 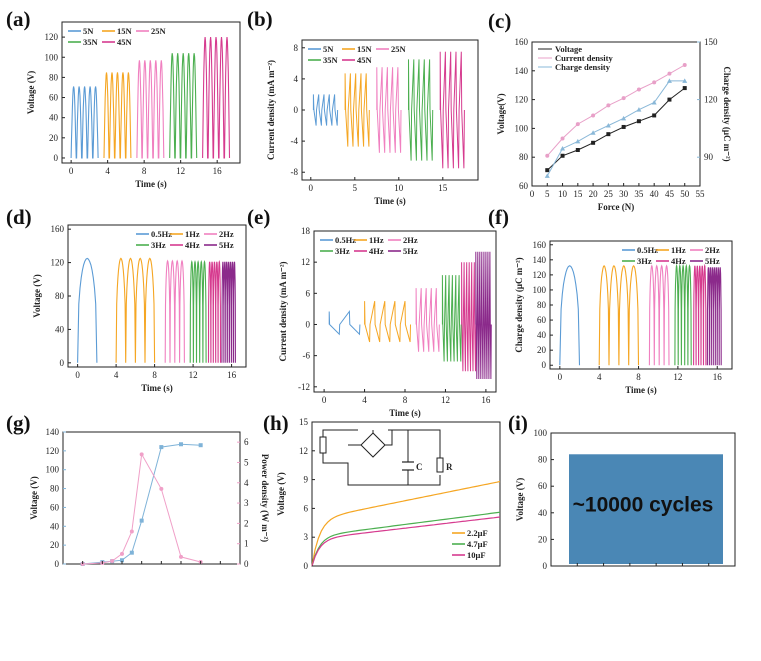 What do you see at coordinates (540, 290) in the screenshot?
I see `y-tick-label-f: 100` at bounding box center [540, 290].